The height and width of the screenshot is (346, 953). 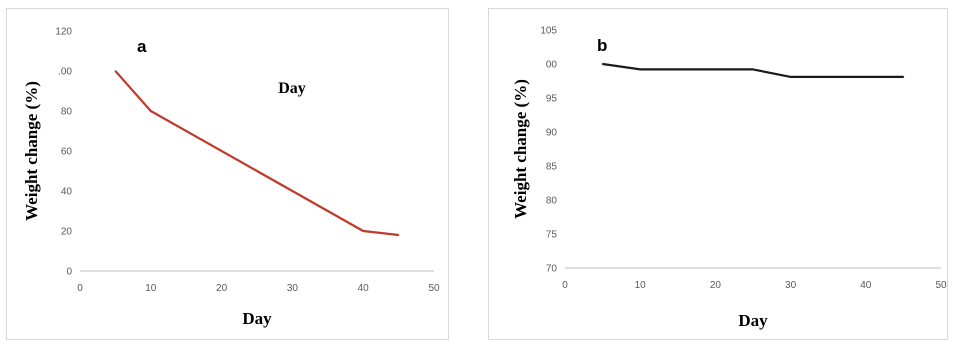 I want to click on y-tick-label: 85, so click(x=552, y=167).